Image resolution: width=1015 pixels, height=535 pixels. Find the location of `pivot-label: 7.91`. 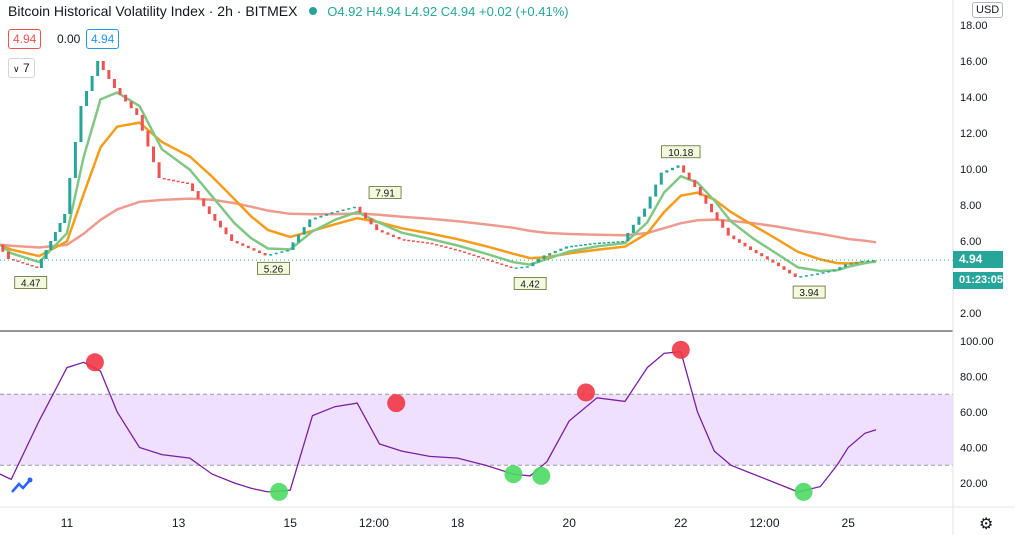

pivot-label: 7.91 is located at coordinates (385, 194).